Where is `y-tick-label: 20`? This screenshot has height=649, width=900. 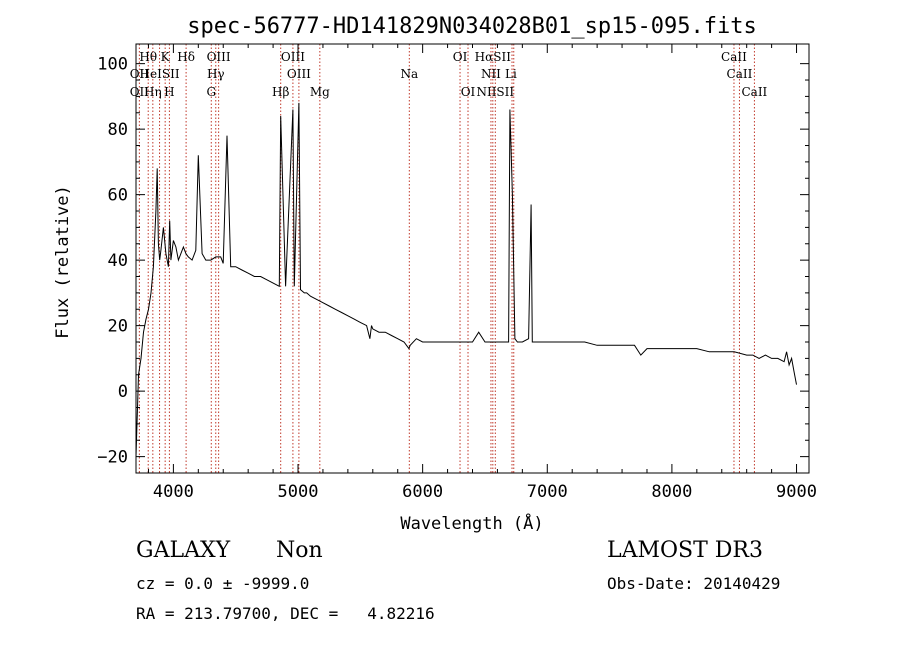
y-tick-label: 20 is located at coordinates (118, 327).